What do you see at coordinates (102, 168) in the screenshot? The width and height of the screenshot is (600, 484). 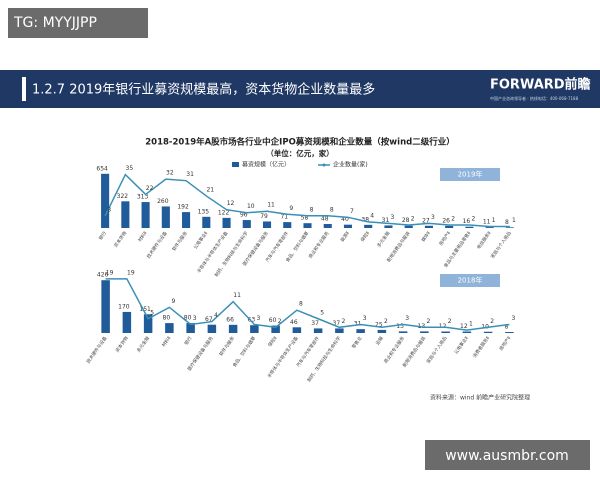 I see `bar-value-label: 654` at bounding box center [102, 168].